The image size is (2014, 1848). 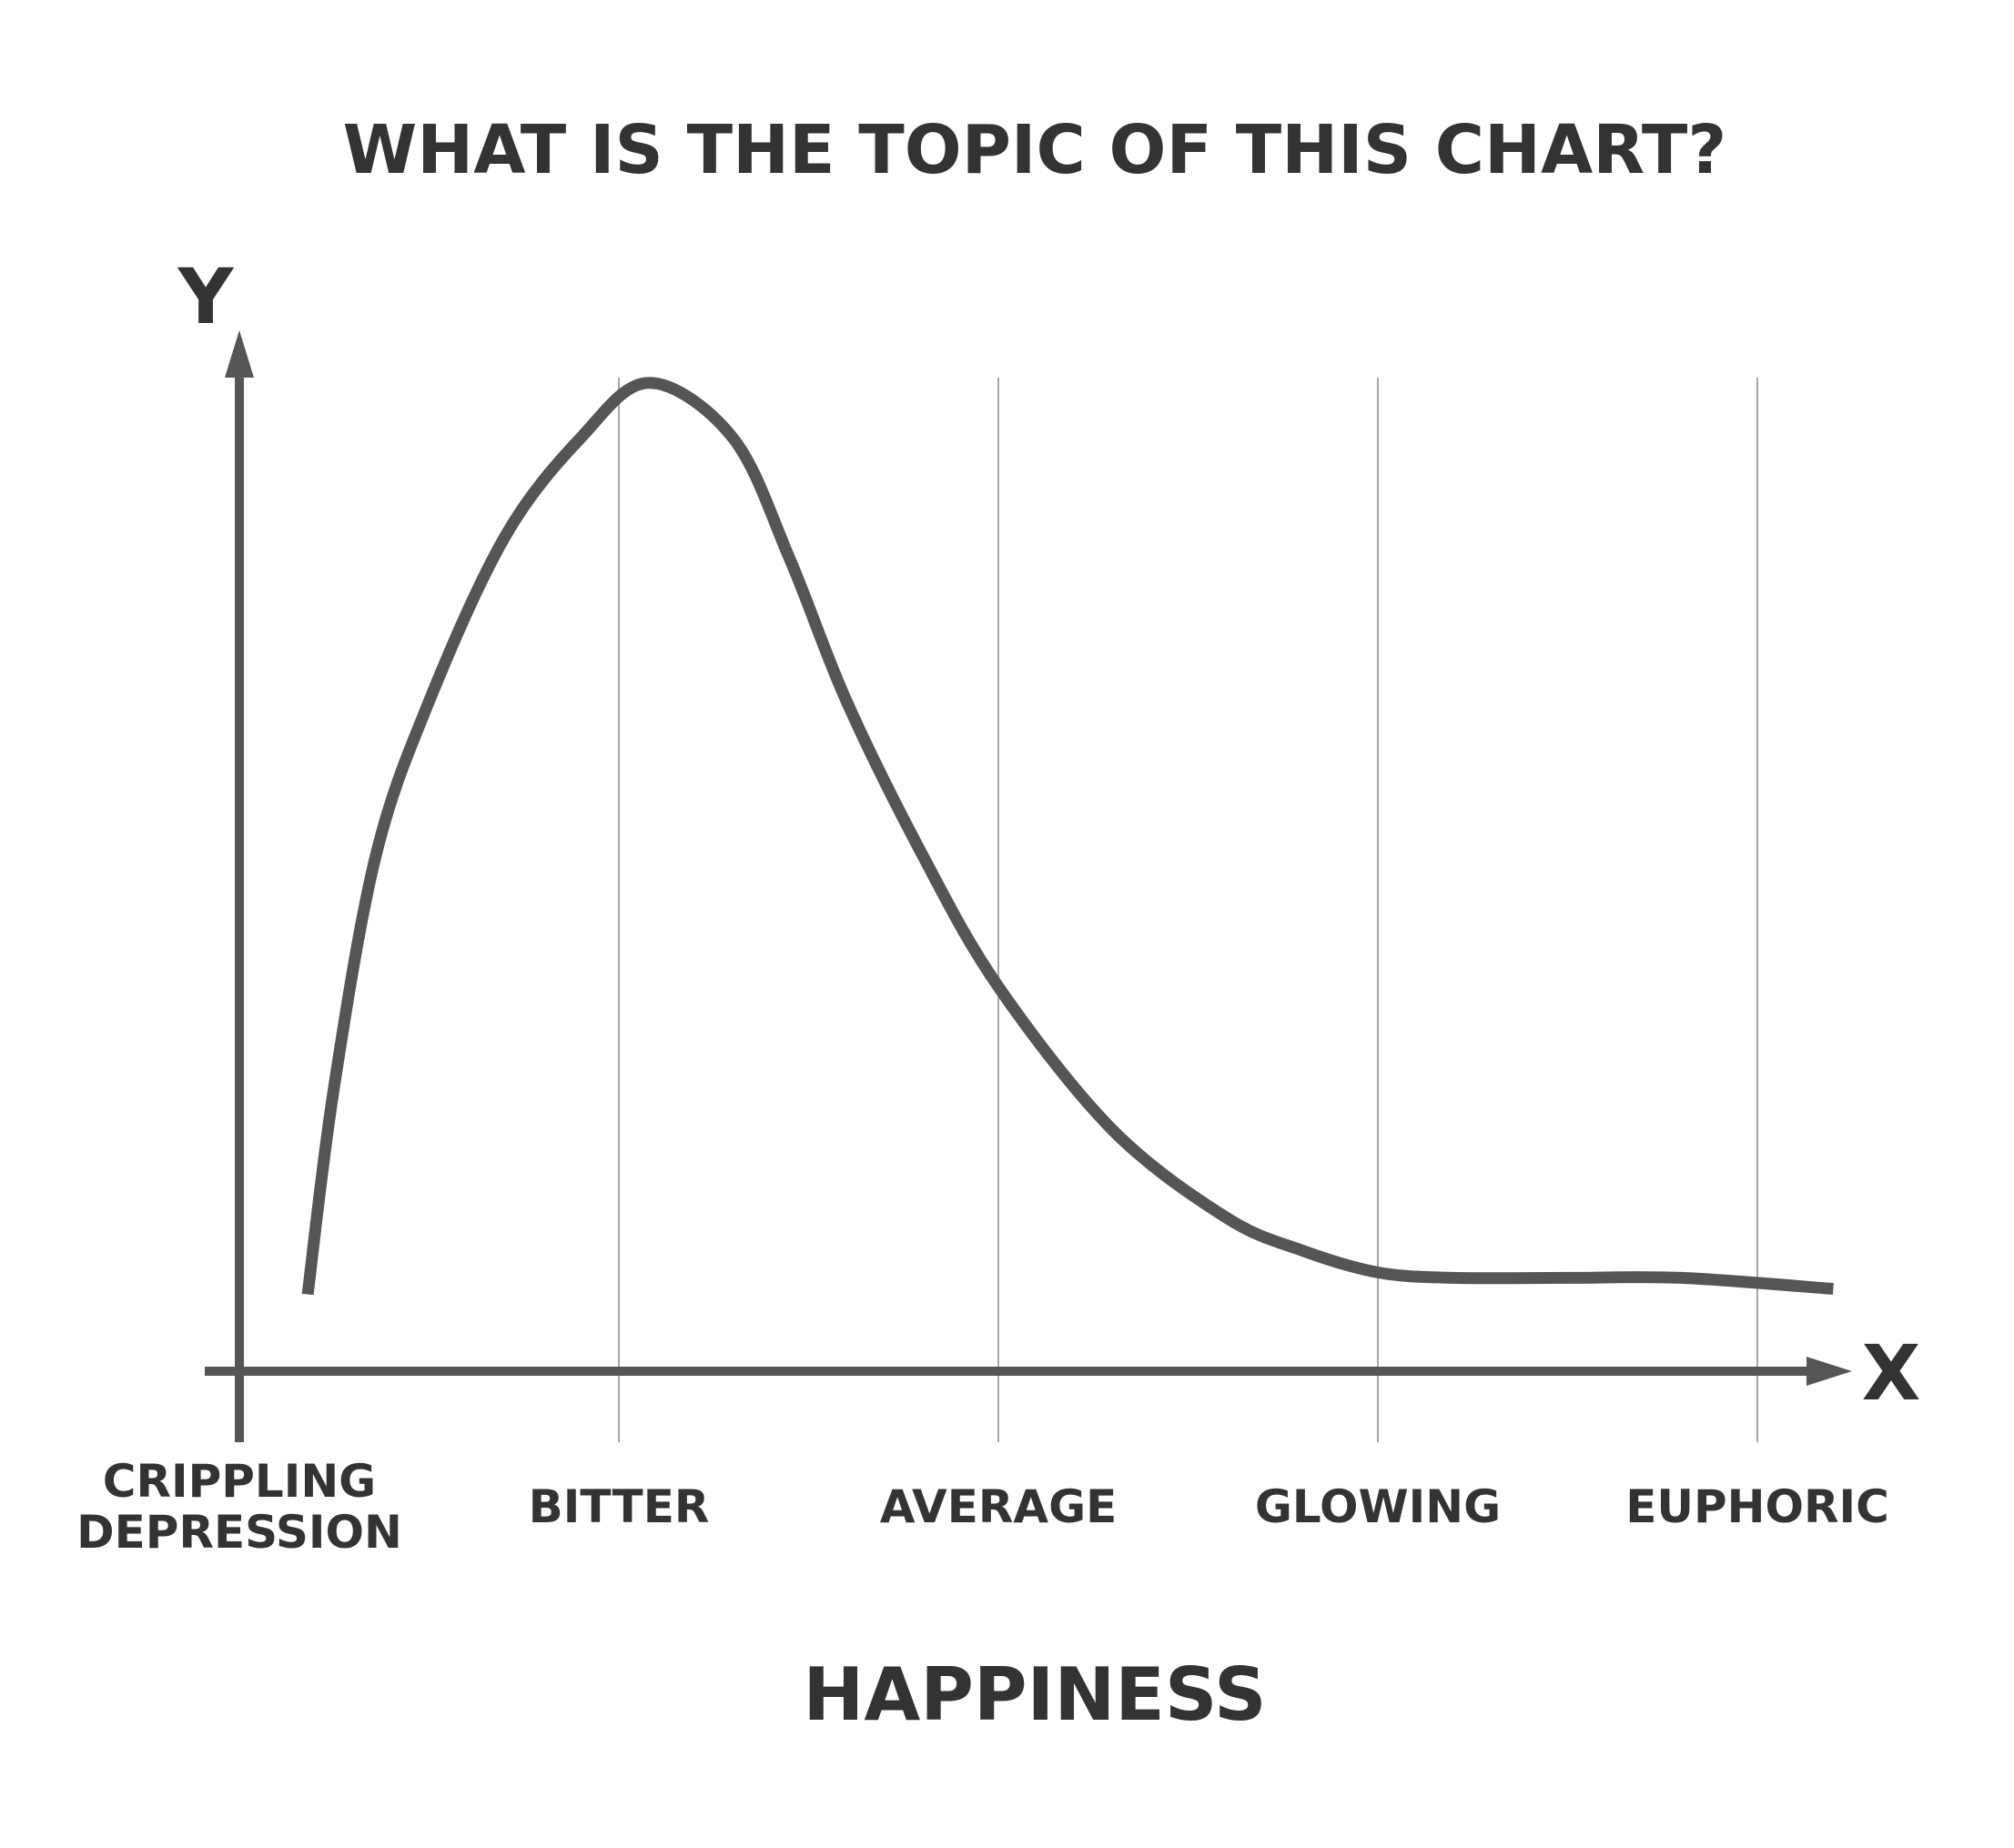 I want to click on y-axis-letter: Y, so click(x=206, y=296).